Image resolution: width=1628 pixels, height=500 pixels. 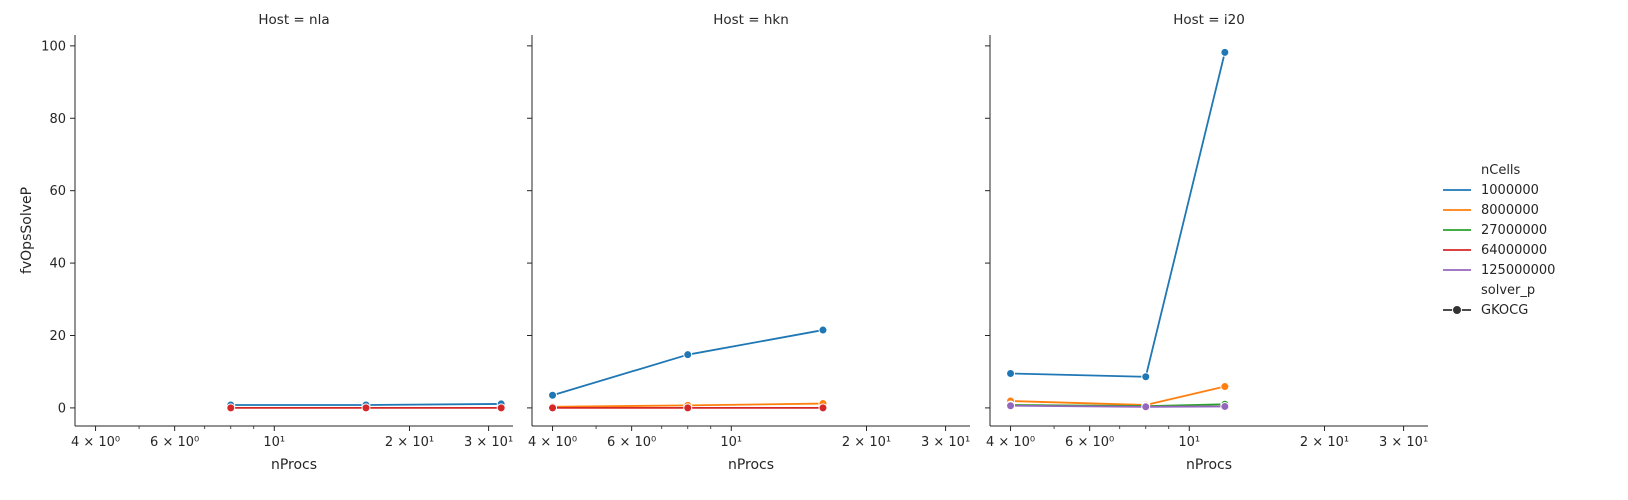 I want to click on y-tick-label: 100, so click(x=53, y=46).